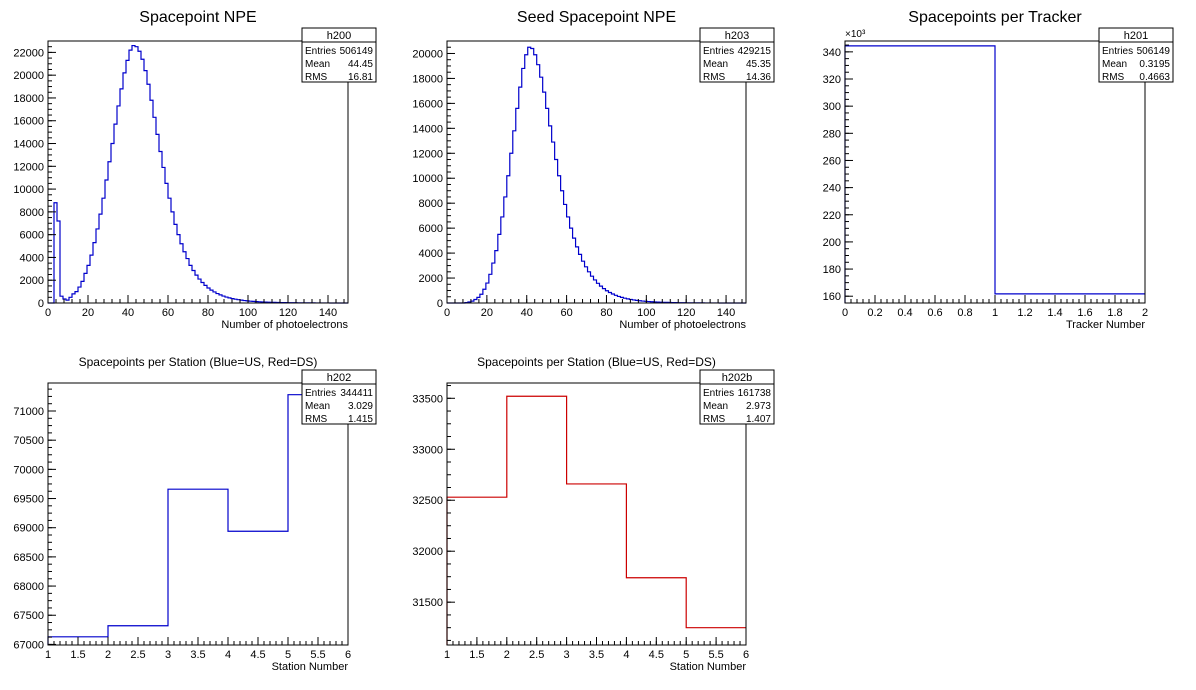 This screenshot has width=1196, height=690. Describe the element at coordinates (758, 64) in the screenshot. I see `stats-mean-value: 45.35` at that location.